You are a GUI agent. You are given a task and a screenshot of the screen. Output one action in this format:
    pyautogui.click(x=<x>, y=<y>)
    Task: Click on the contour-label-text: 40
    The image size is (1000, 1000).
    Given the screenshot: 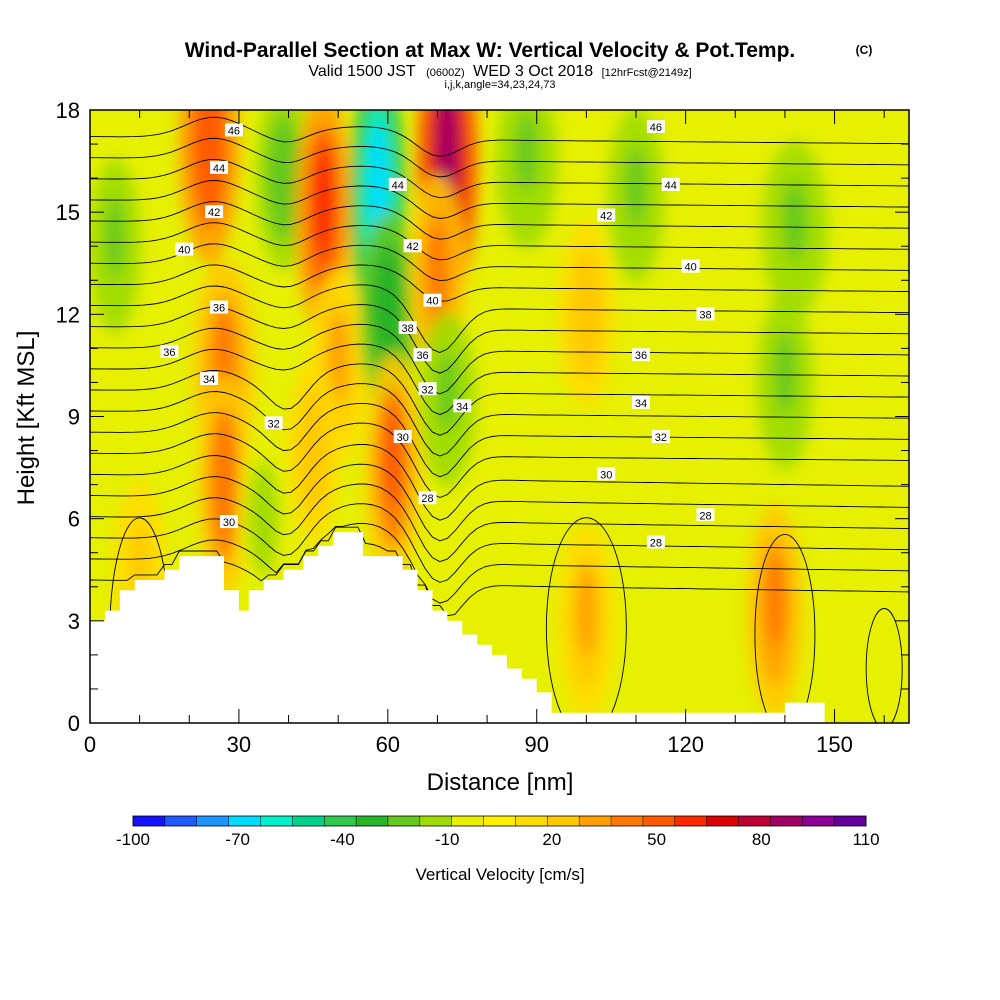 What is the action you would take?
    pyautogui.click(x=432, y=302)
    